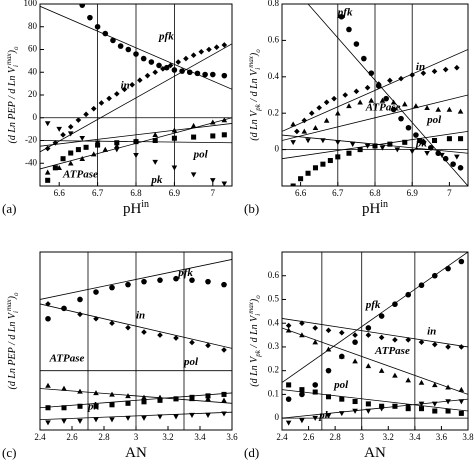  What do you see at coordinates (80, 175) in the screenshot?
I see `series-label: ATPase` at bounding box center [80, 175].